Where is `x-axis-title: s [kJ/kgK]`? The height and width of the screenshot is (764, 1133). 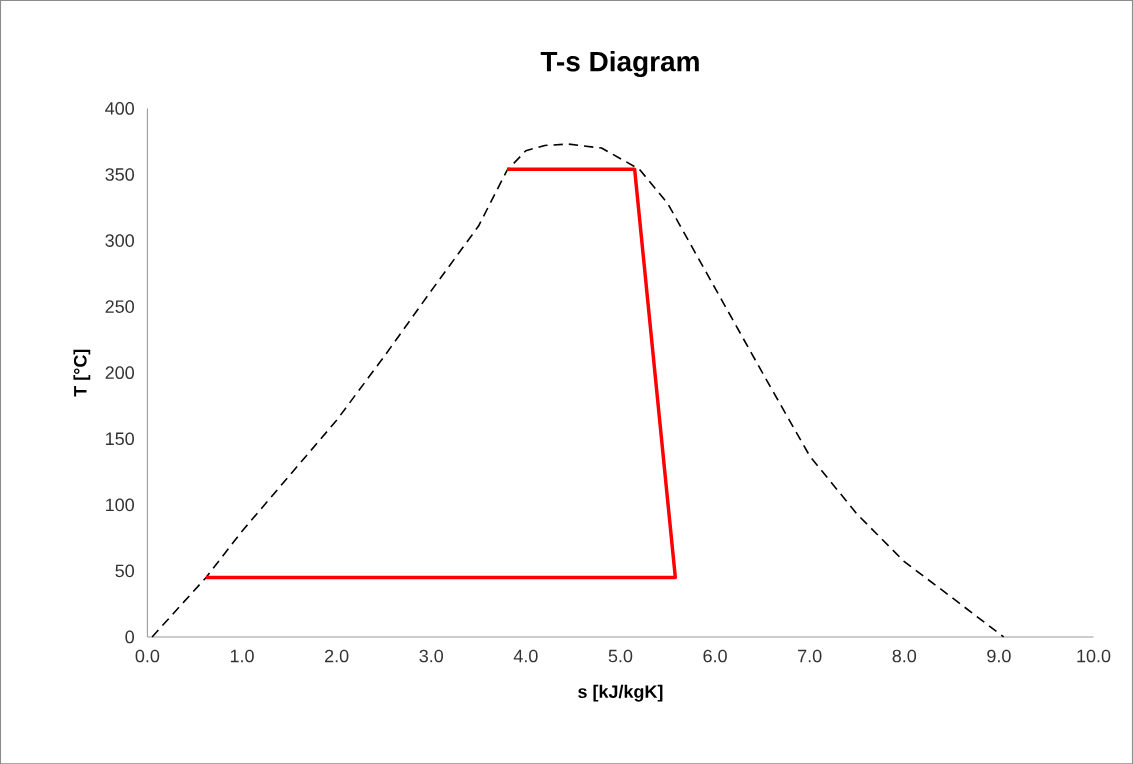 x-axis-title: s [kJ/kgK] is located at coordinates (620, 693).